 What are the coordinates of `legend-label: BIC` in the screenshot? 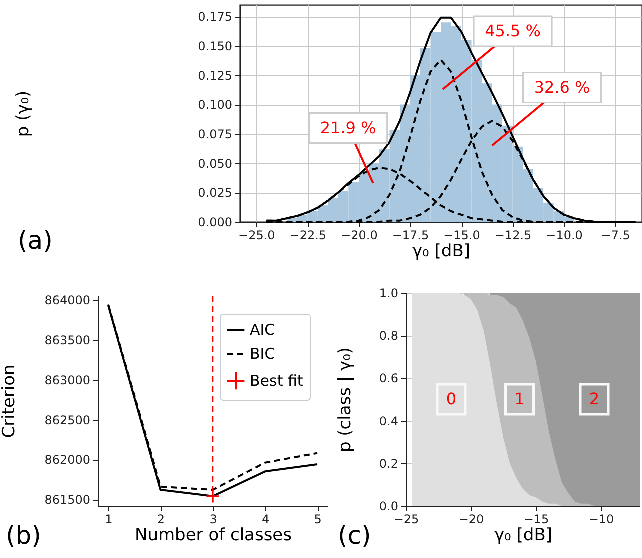 It's located at (263, 354).